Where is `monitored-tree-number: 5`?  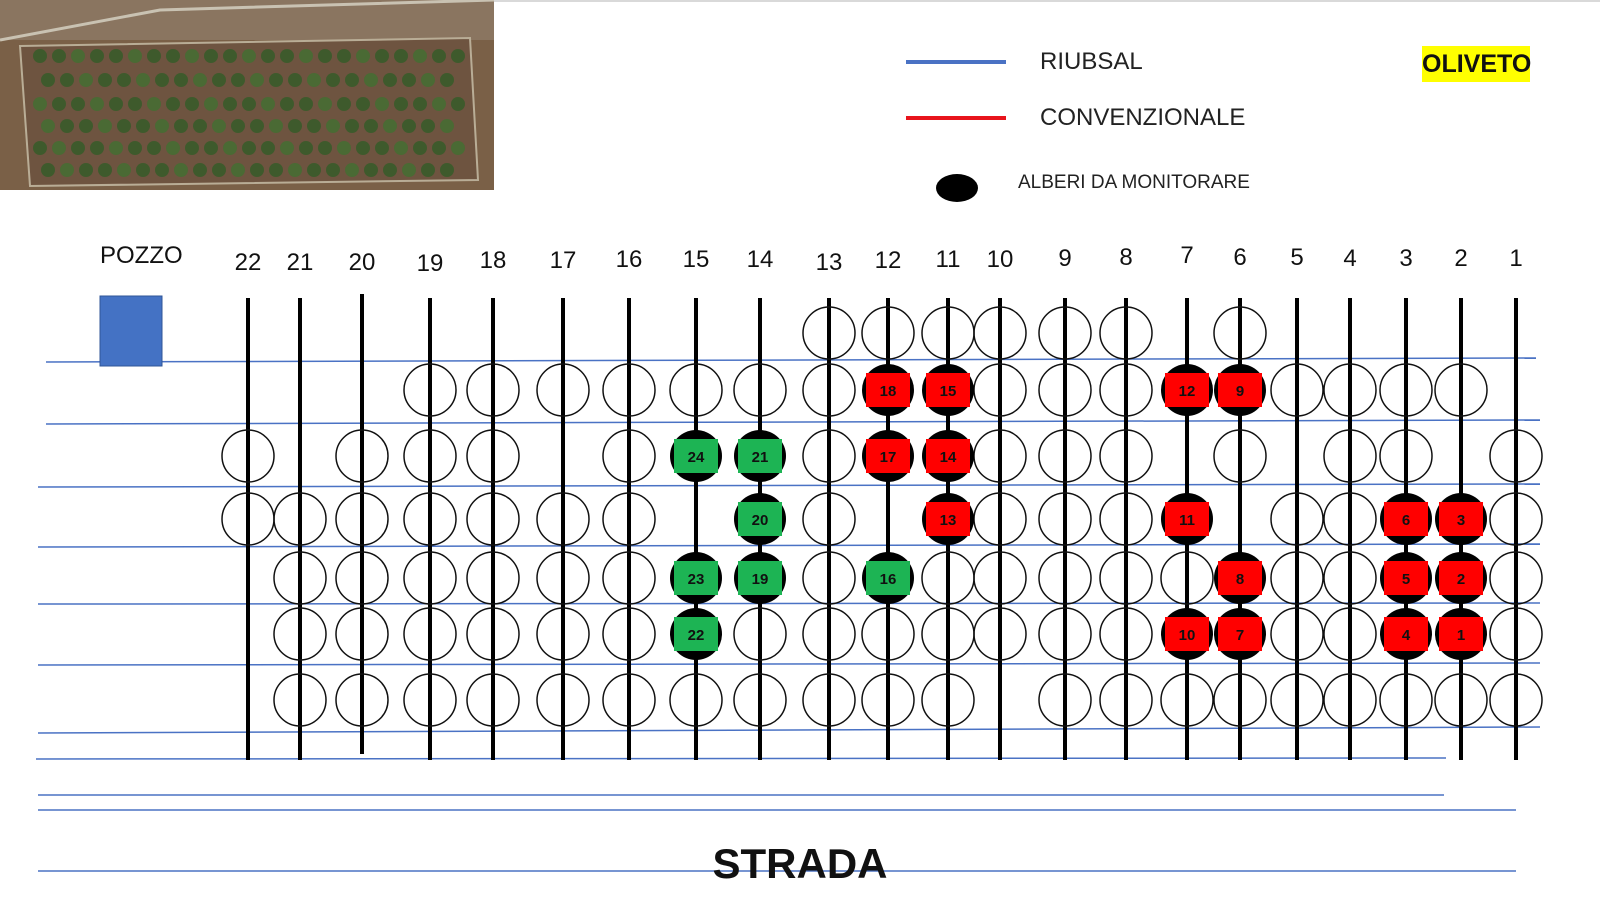
monitored-tree-number: 5 is located at coordinates (1406, 579).